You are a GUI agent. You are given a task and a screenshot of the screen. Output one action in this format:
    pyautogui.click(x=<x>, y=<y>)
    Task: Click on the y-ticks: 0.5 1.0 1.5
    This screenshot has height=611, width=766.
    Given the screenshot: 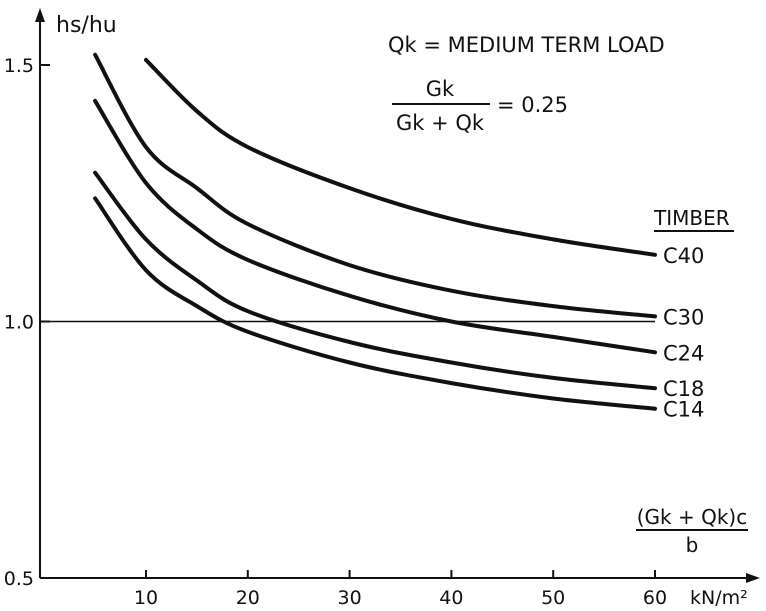 What is the action you would take?
    pyautogui.click(x=27, y=322)
    